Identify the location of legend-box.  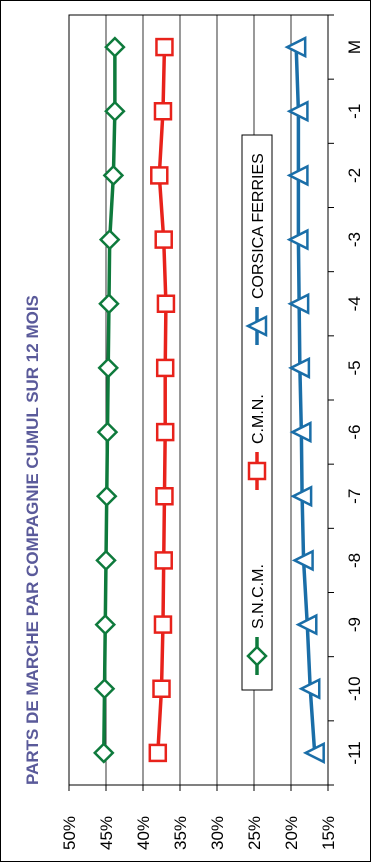
(257, 412).